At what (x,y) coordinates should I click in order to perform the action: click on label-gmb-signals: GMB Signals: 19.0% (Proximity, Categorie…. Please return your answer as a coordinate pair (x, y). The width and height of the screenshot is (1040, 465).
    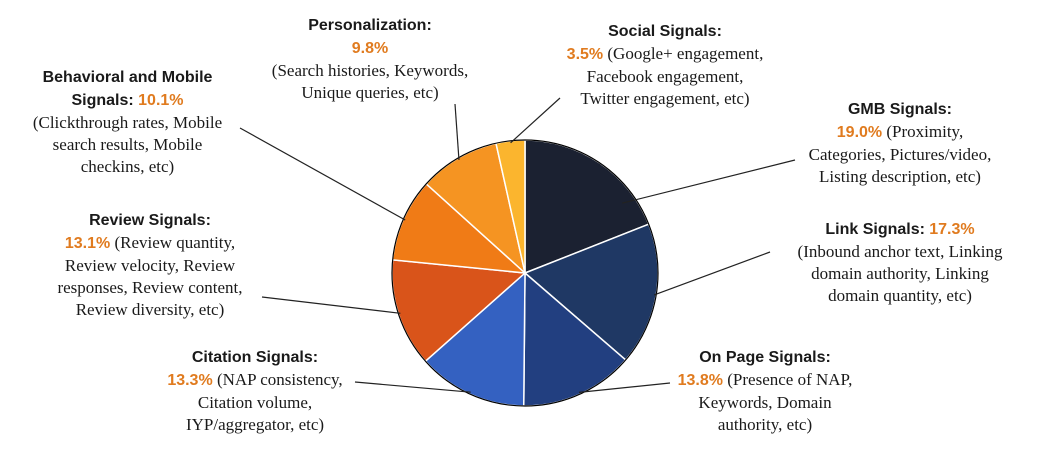
    Looking at the image, I should click on (900, 143).